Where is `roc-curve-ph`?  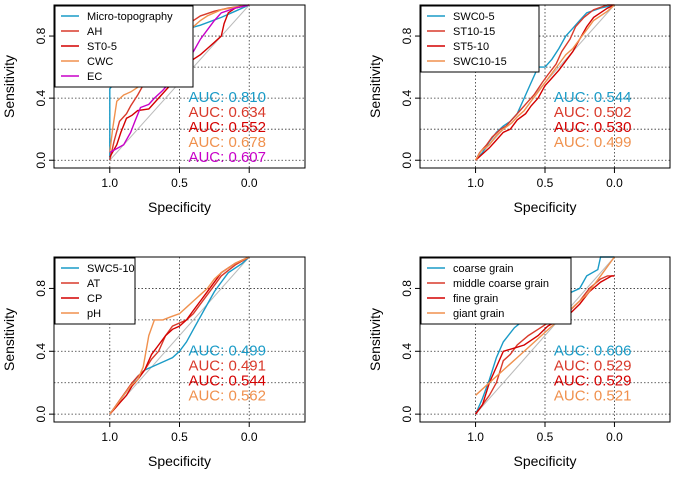 roc-curve-ph is located at coordinates (179, 335).